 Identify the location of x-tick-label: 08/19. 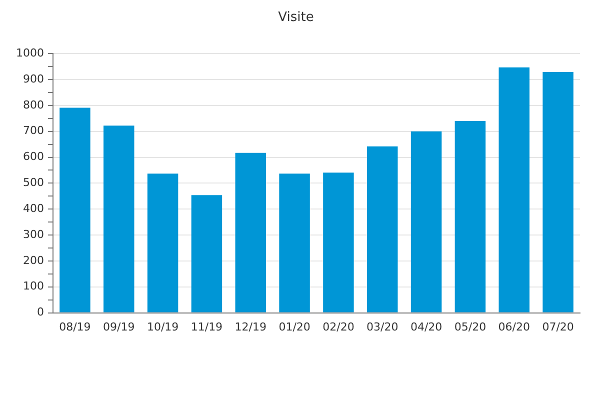
(75, 327).